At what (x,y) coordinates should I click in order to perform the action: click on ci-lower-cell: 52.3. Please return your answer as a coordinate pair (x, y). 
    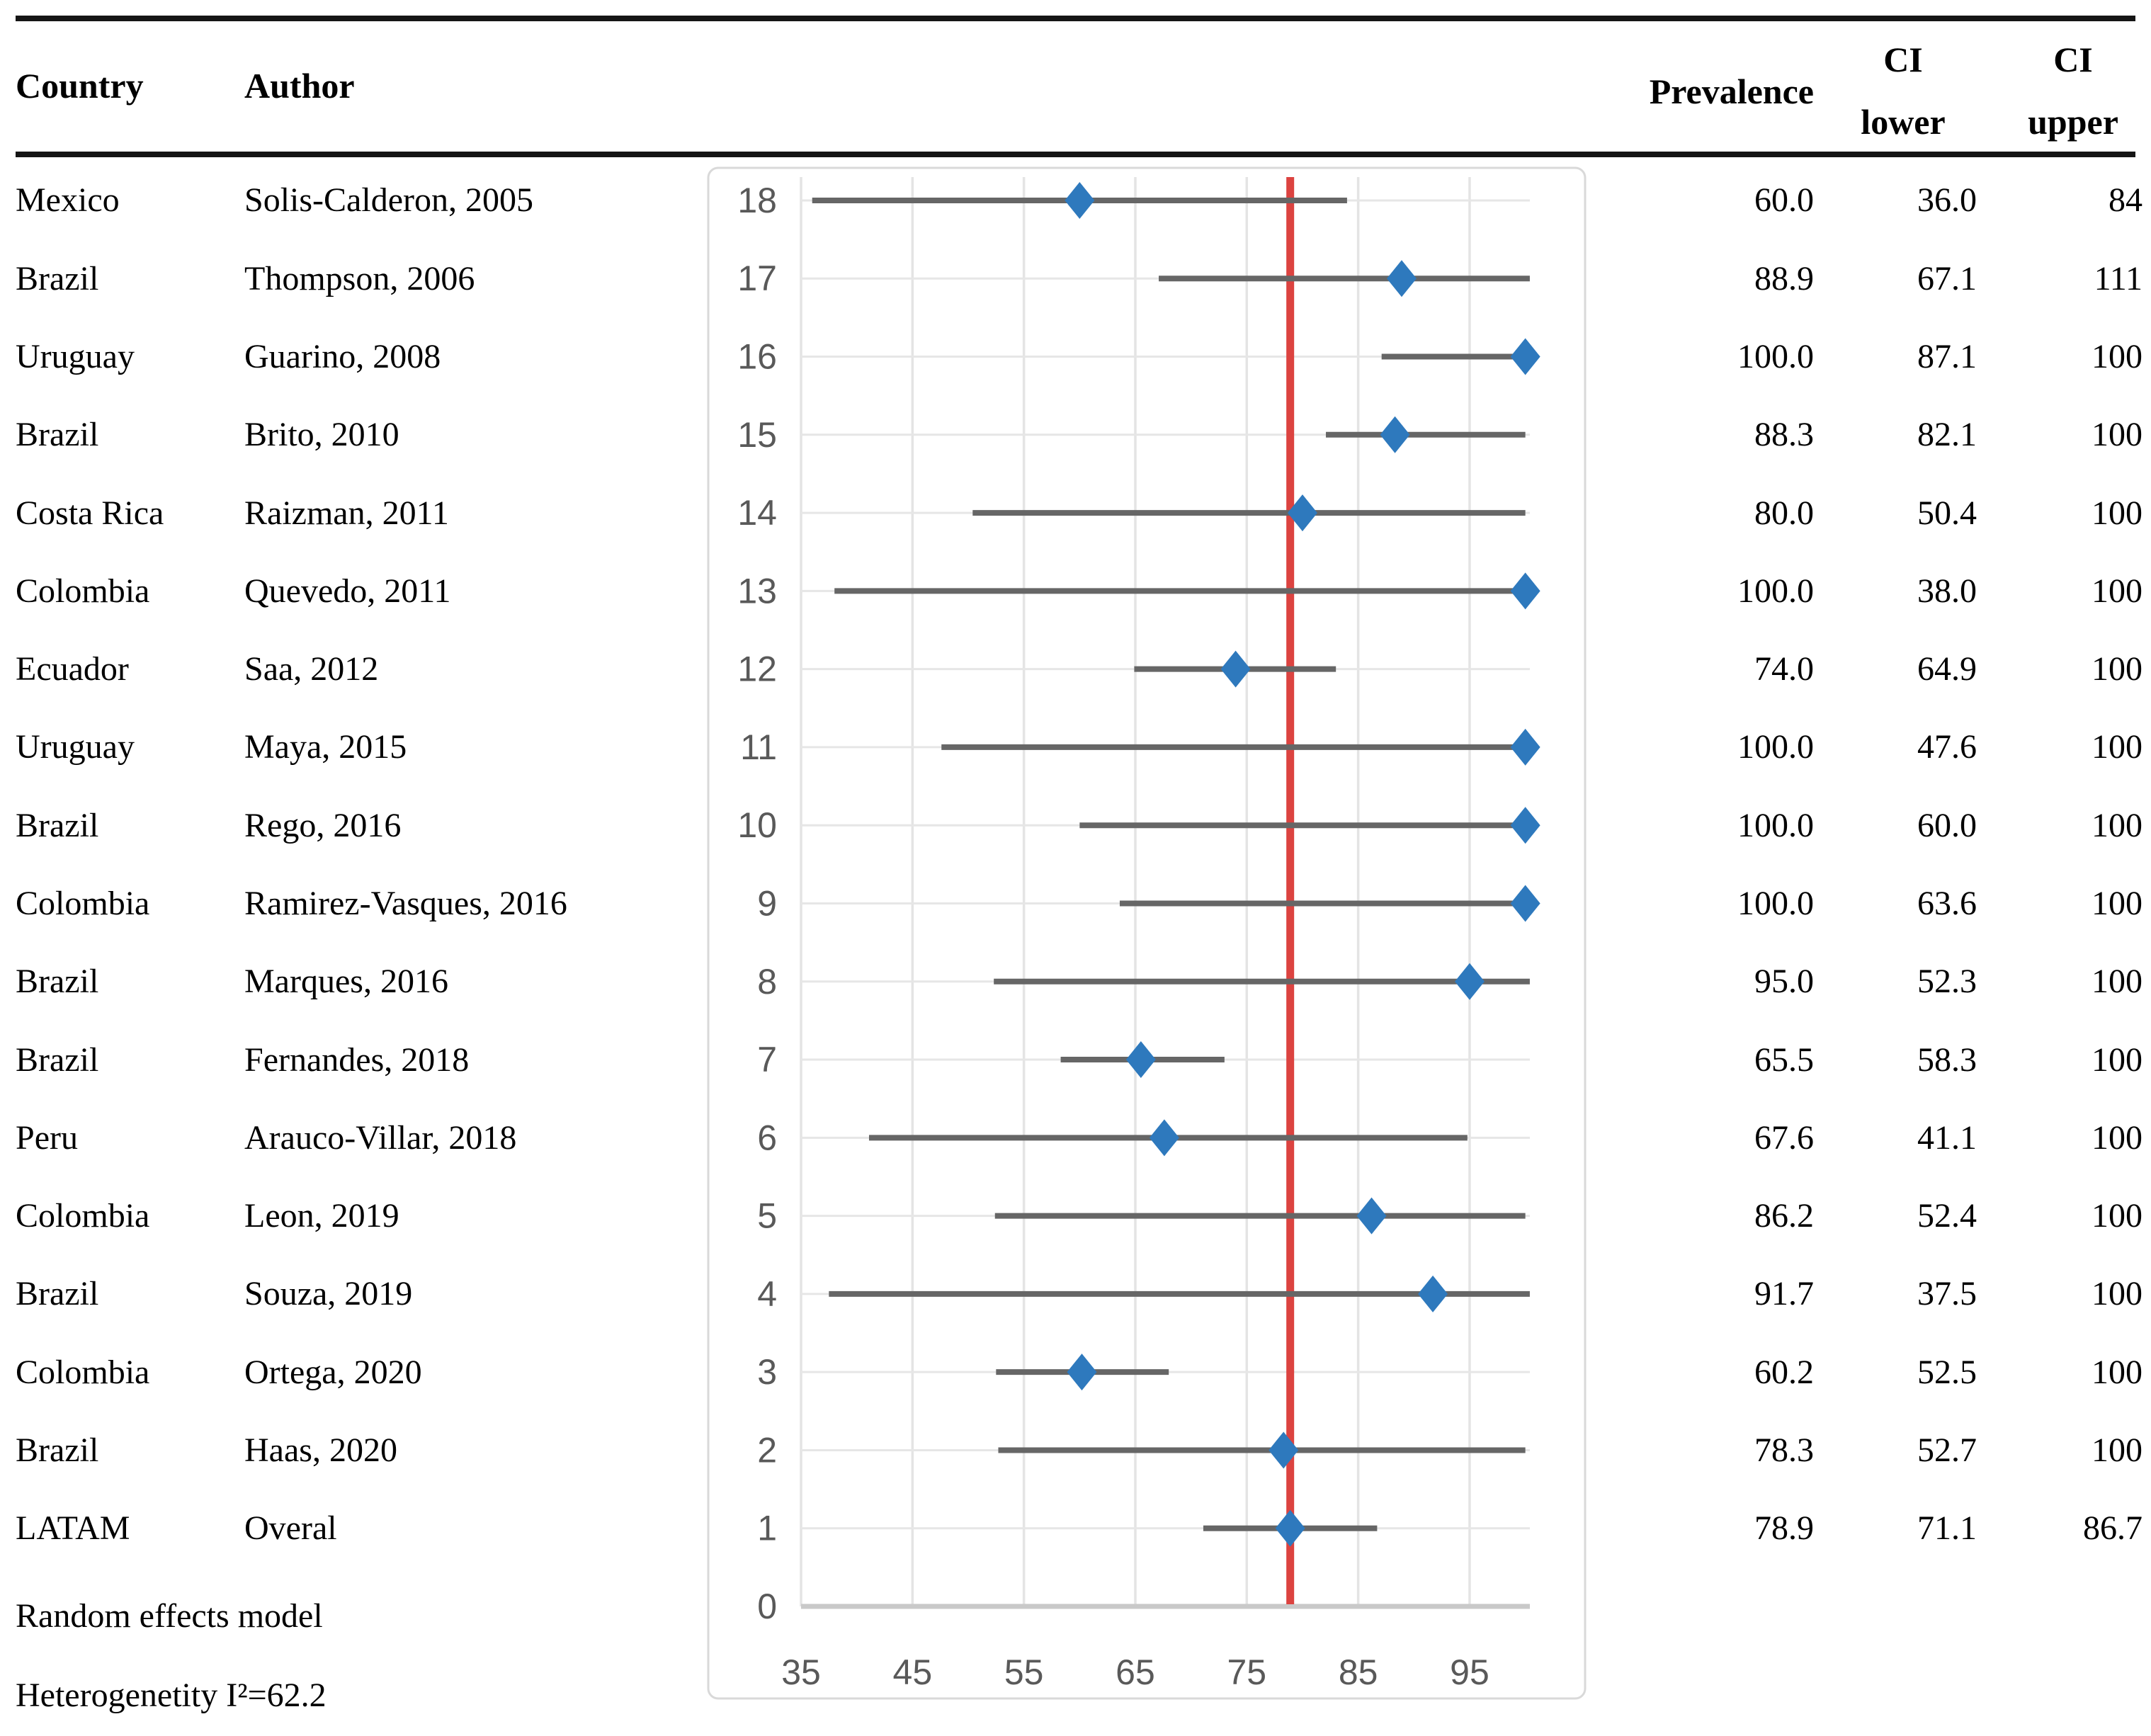
    Looking at the image, I should click on (1947, 982).